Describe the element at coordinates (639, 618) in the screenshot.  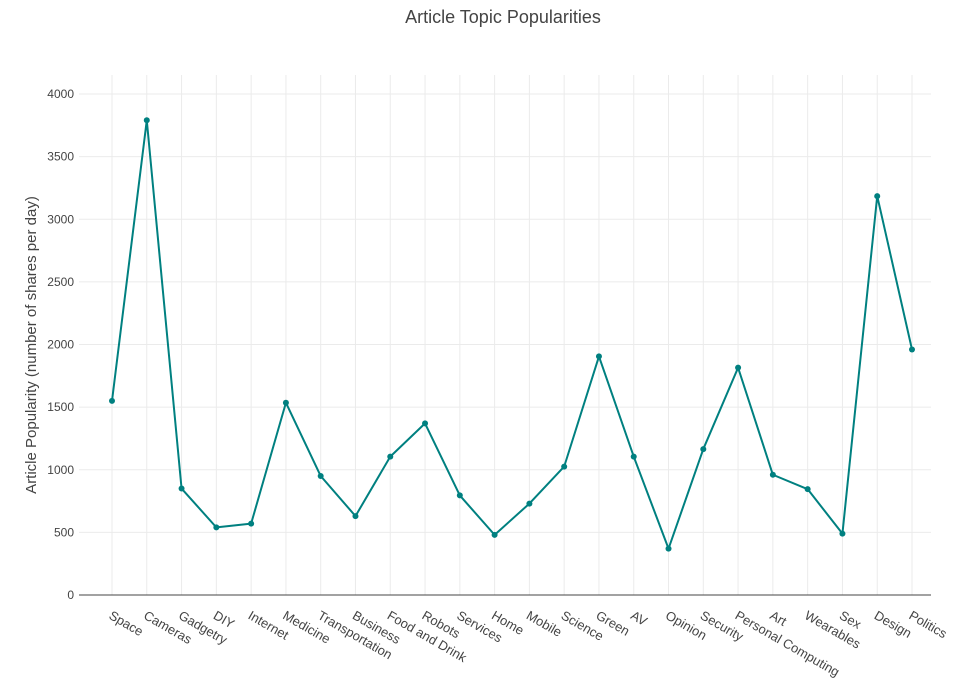
I see `x-tick-label: AV` at that location.